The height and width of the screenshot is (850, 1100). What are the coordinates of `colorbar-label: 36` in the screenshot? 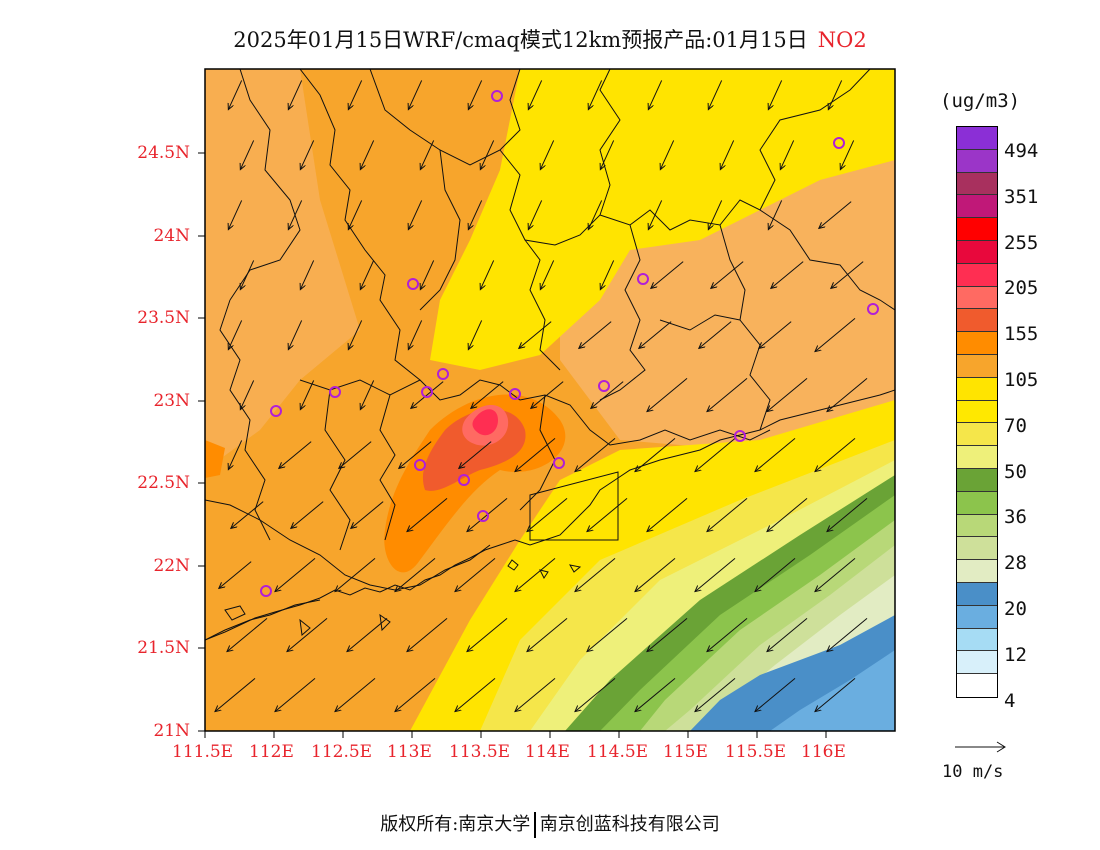 It's located at (1015, 517).